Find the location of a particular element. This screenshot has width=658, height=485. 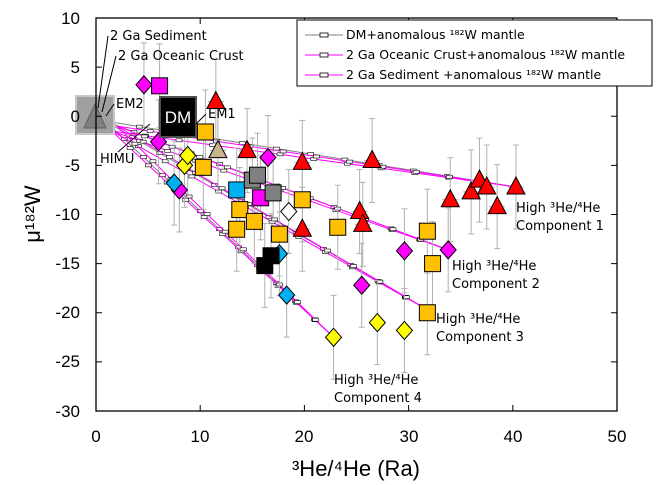

oceanic-crust-label: 2 Ga Oceanic Crust is located at coordinates (181, 56).